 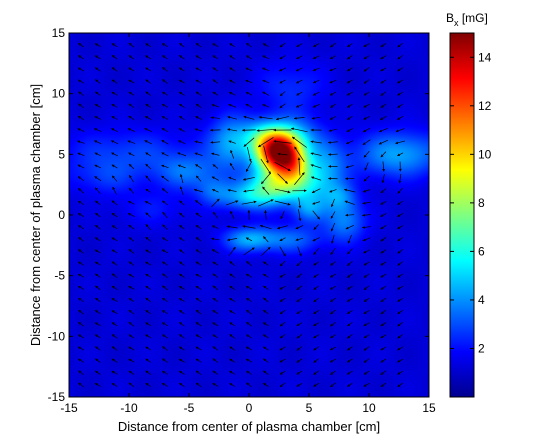 I want to click on tick-label: -15, so click(x=69, y=408).